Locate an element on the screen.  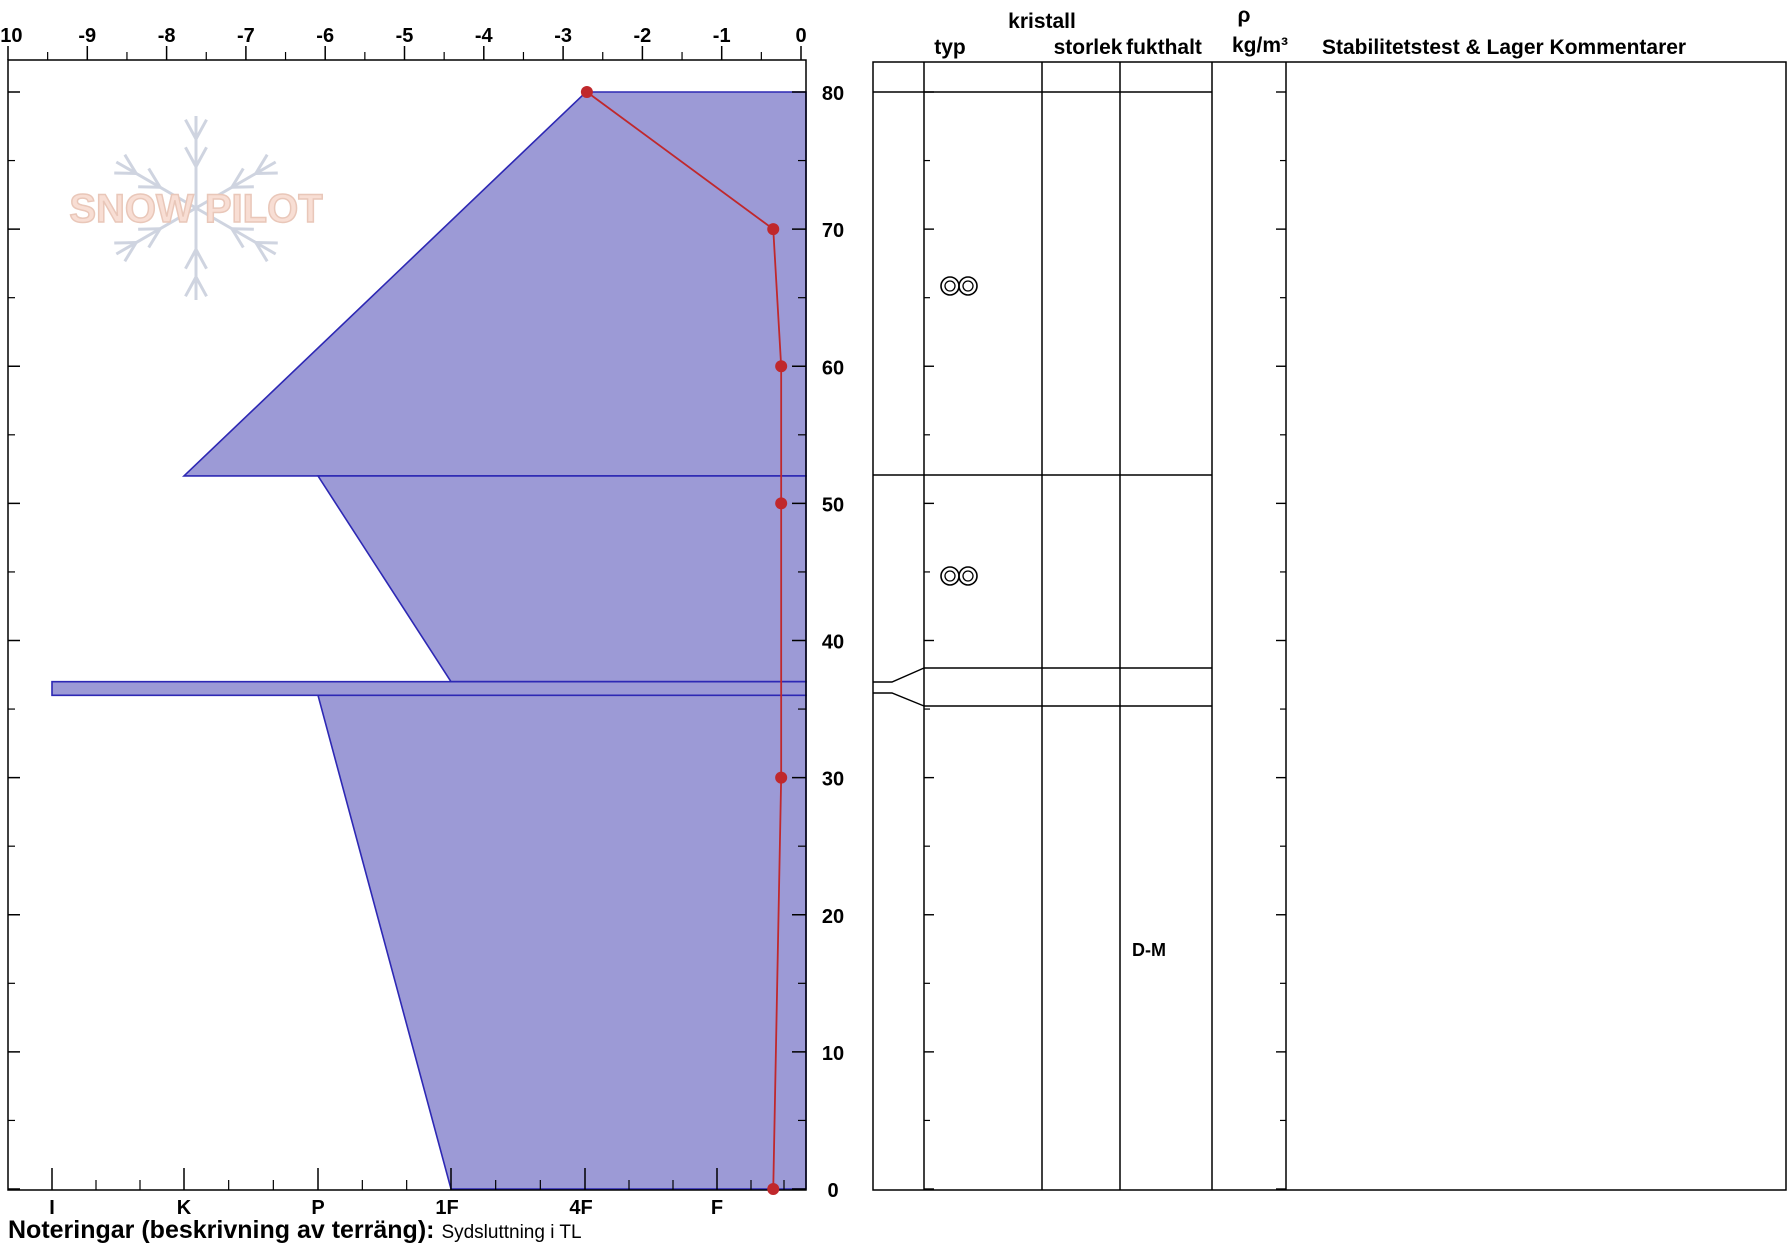
temp-tick-label: -9 is located at coordinates (87, 36).